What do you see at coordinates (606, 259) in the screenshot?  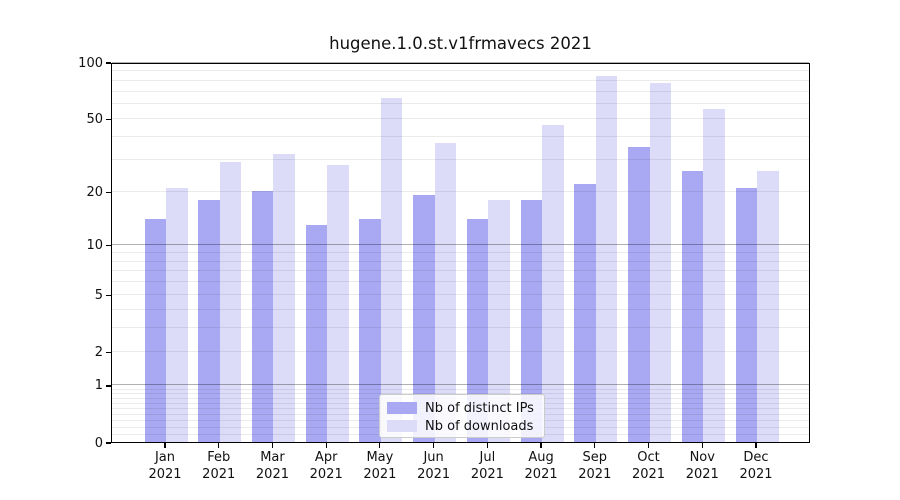 I see `bar-nb-of-downloads-sep` at bounding box center [606, 259].